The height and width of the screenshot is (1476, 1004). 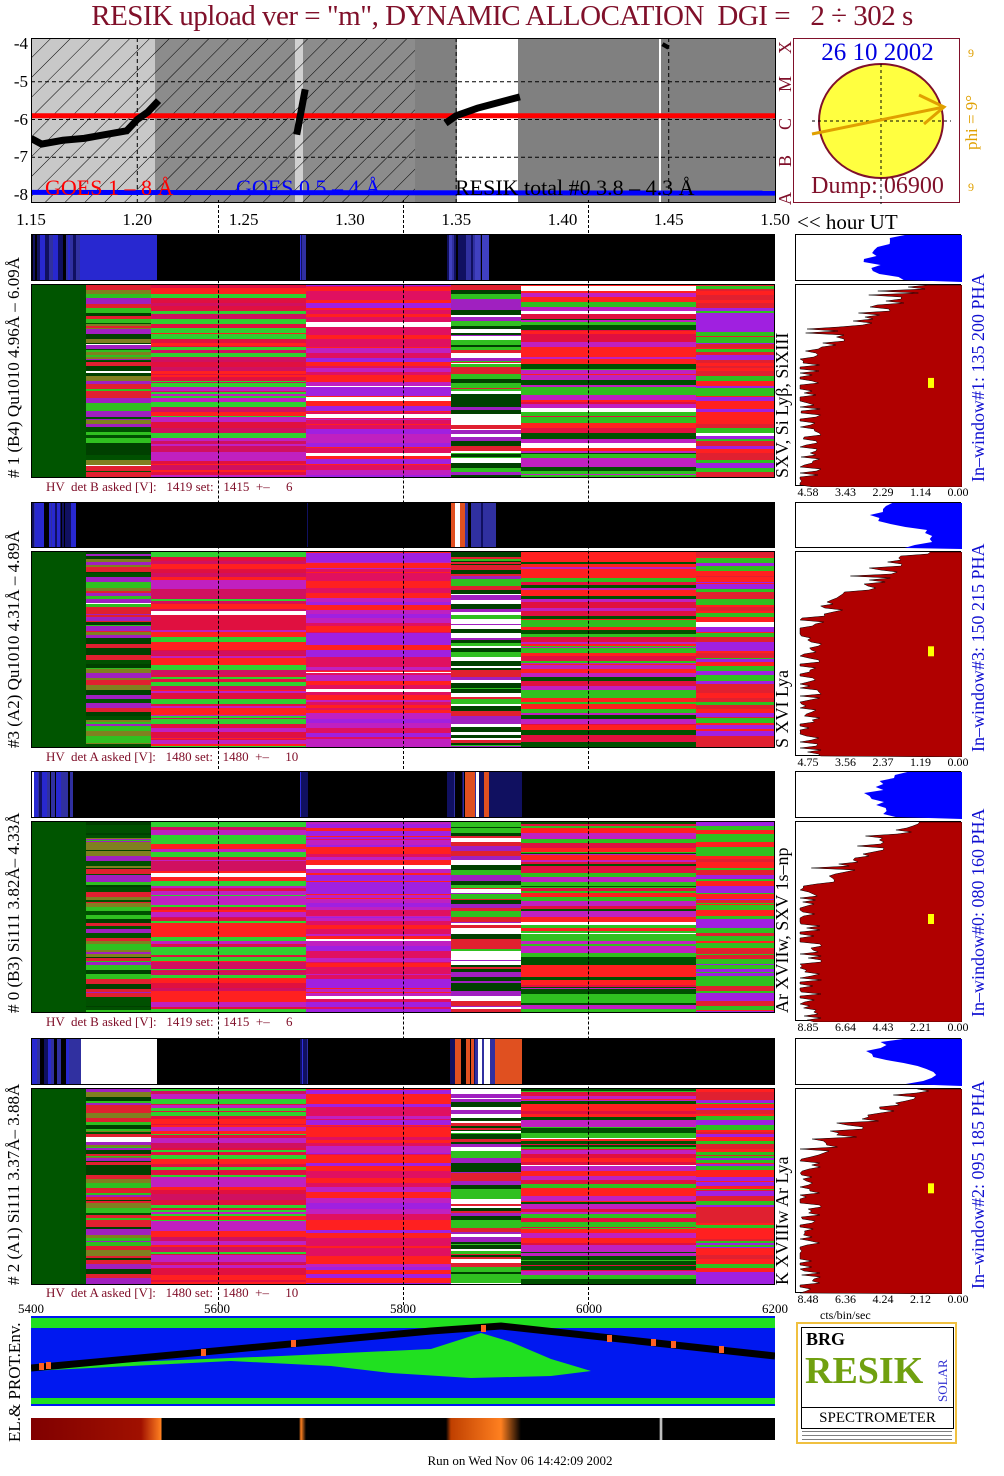 What do you see at coordinates (575, 187) in the screenshot?
I see `legend-resik: RESIK total #0 3.8 – 4.3 Å` at bounding box center [575, 187].